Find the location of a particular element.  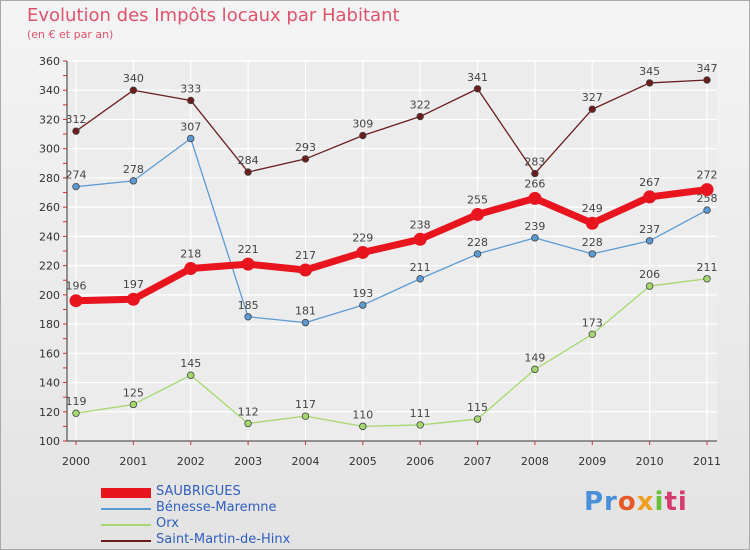

y-tick-label: 260 is located at coordinates (49, 207).